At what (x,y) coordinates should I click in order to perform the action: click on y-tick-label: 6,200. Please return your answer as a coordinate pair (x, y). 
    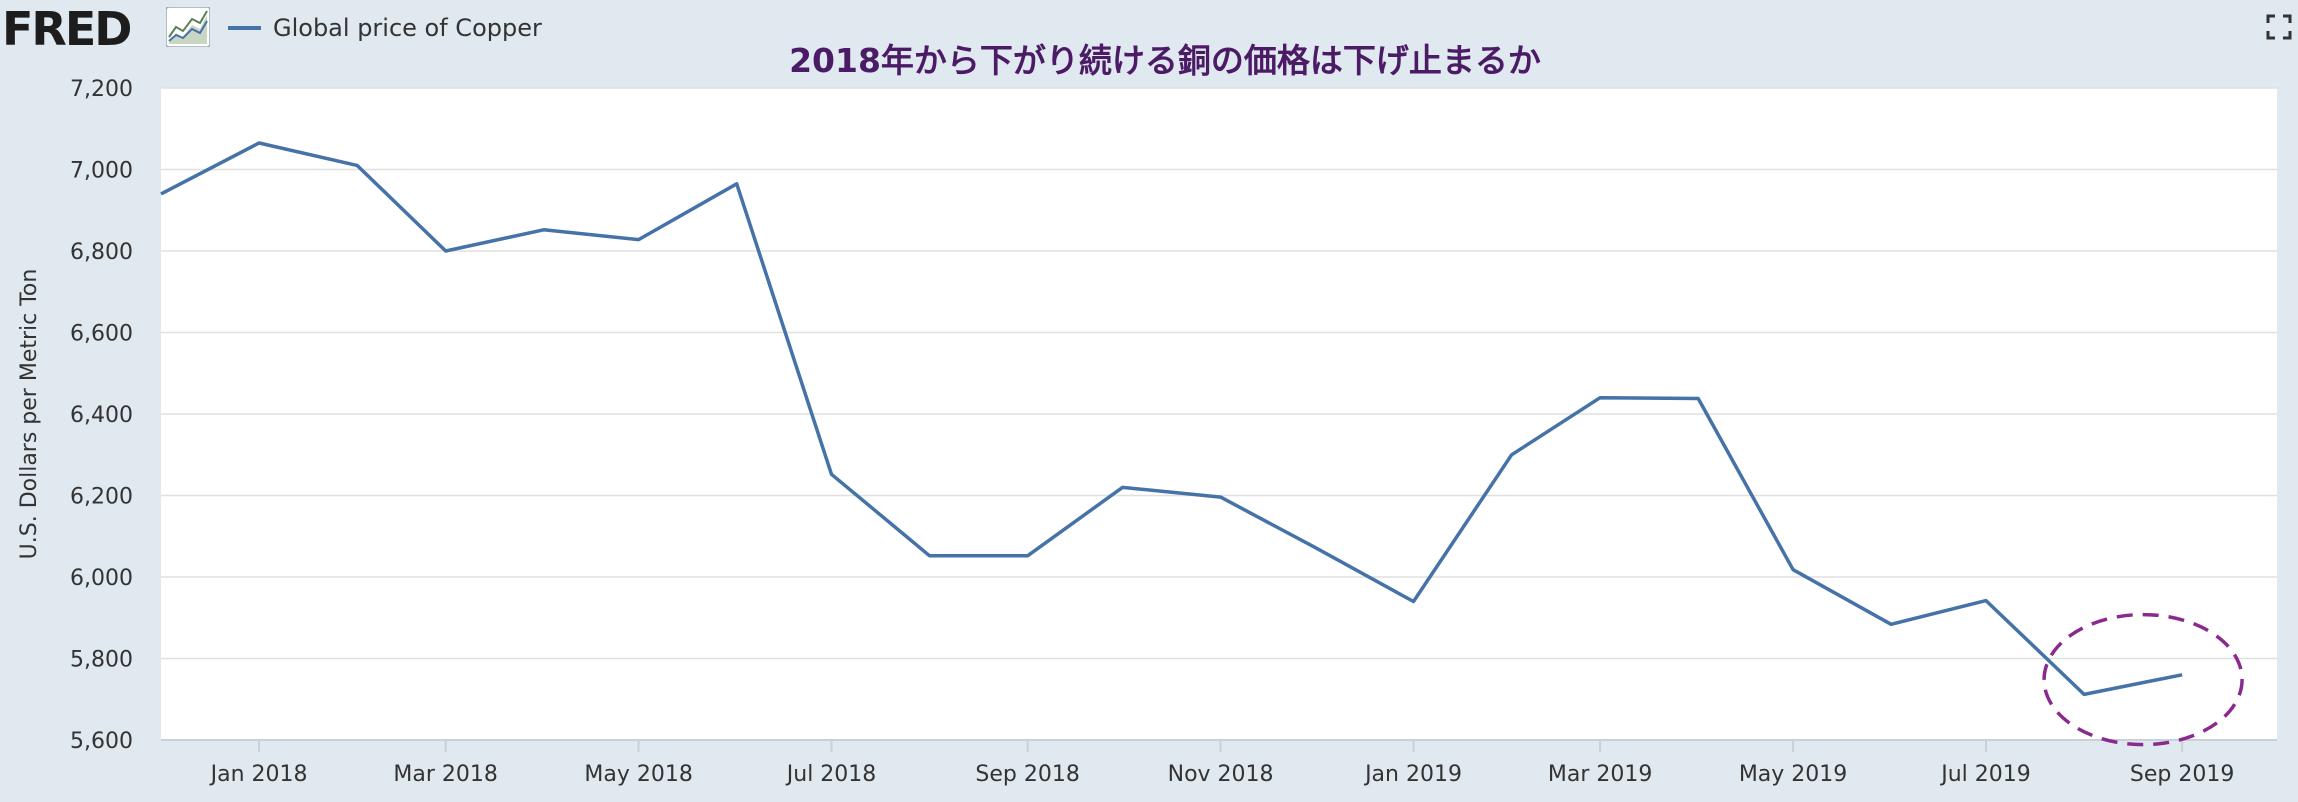
    Looking at the image, I should click on (101, 497).